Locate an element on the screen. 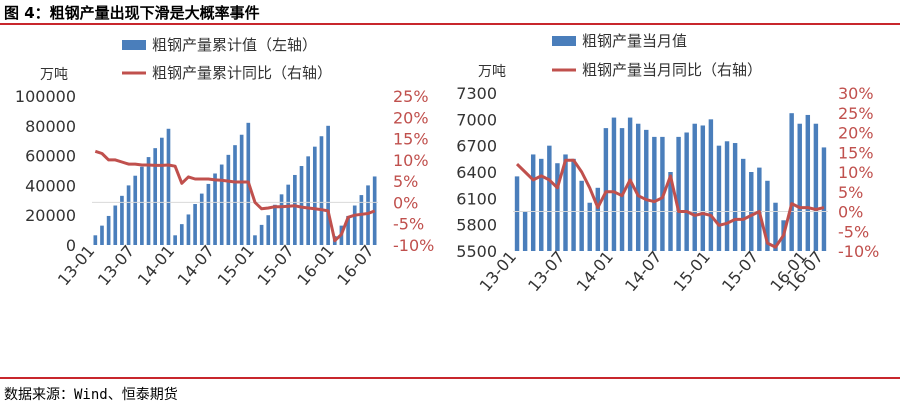 The width and height of the screenshot is (900, 408). y-left-tick-label: 40000 is located at coordinates (50, 185).